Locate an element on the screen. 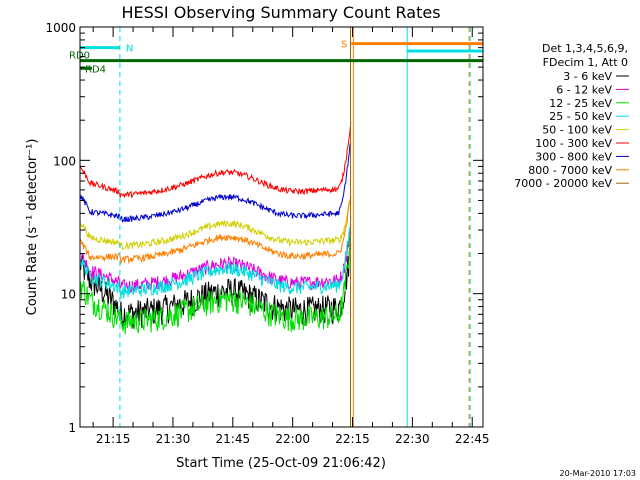 The image size is (640, 480). flag-label: S is located at coordinates (344, 45).